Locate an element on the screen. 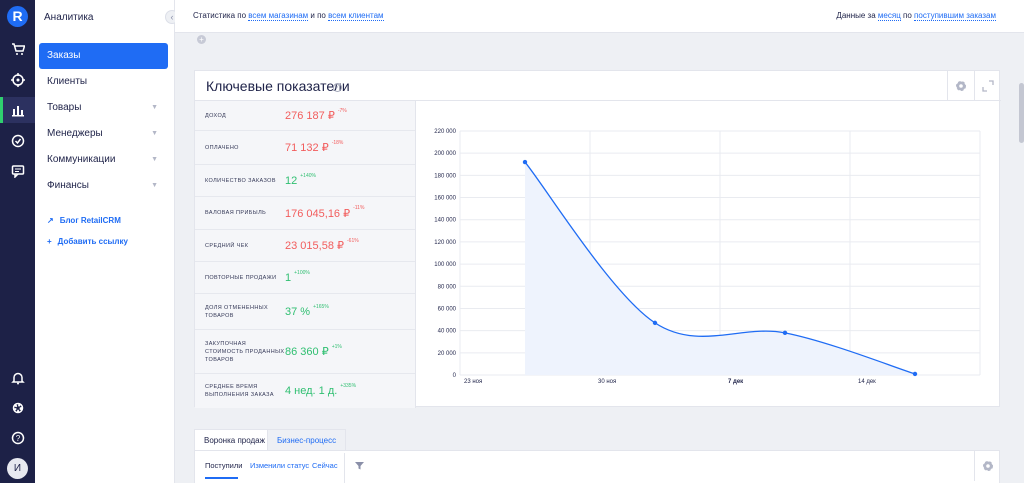 Image resolution: width=1024 pixels, height=483 pixels. sidebar-item-label: Клиенты is located at coordinates (67, 81).